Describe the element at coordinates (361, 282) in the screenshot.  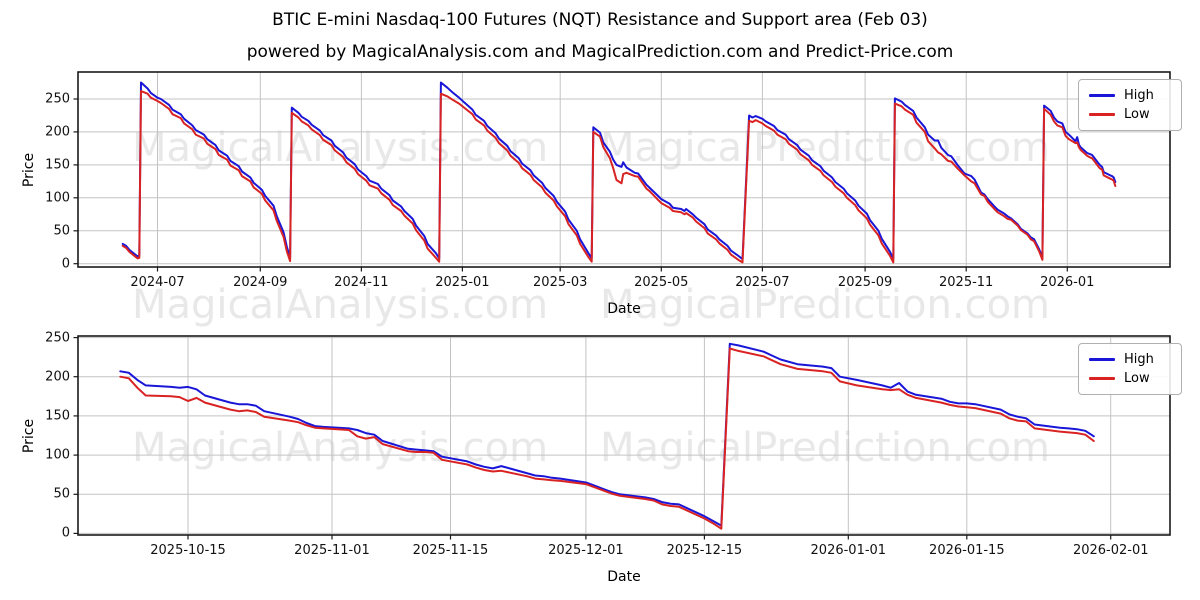
I see `x-tick-label: 2024-11` at that location.